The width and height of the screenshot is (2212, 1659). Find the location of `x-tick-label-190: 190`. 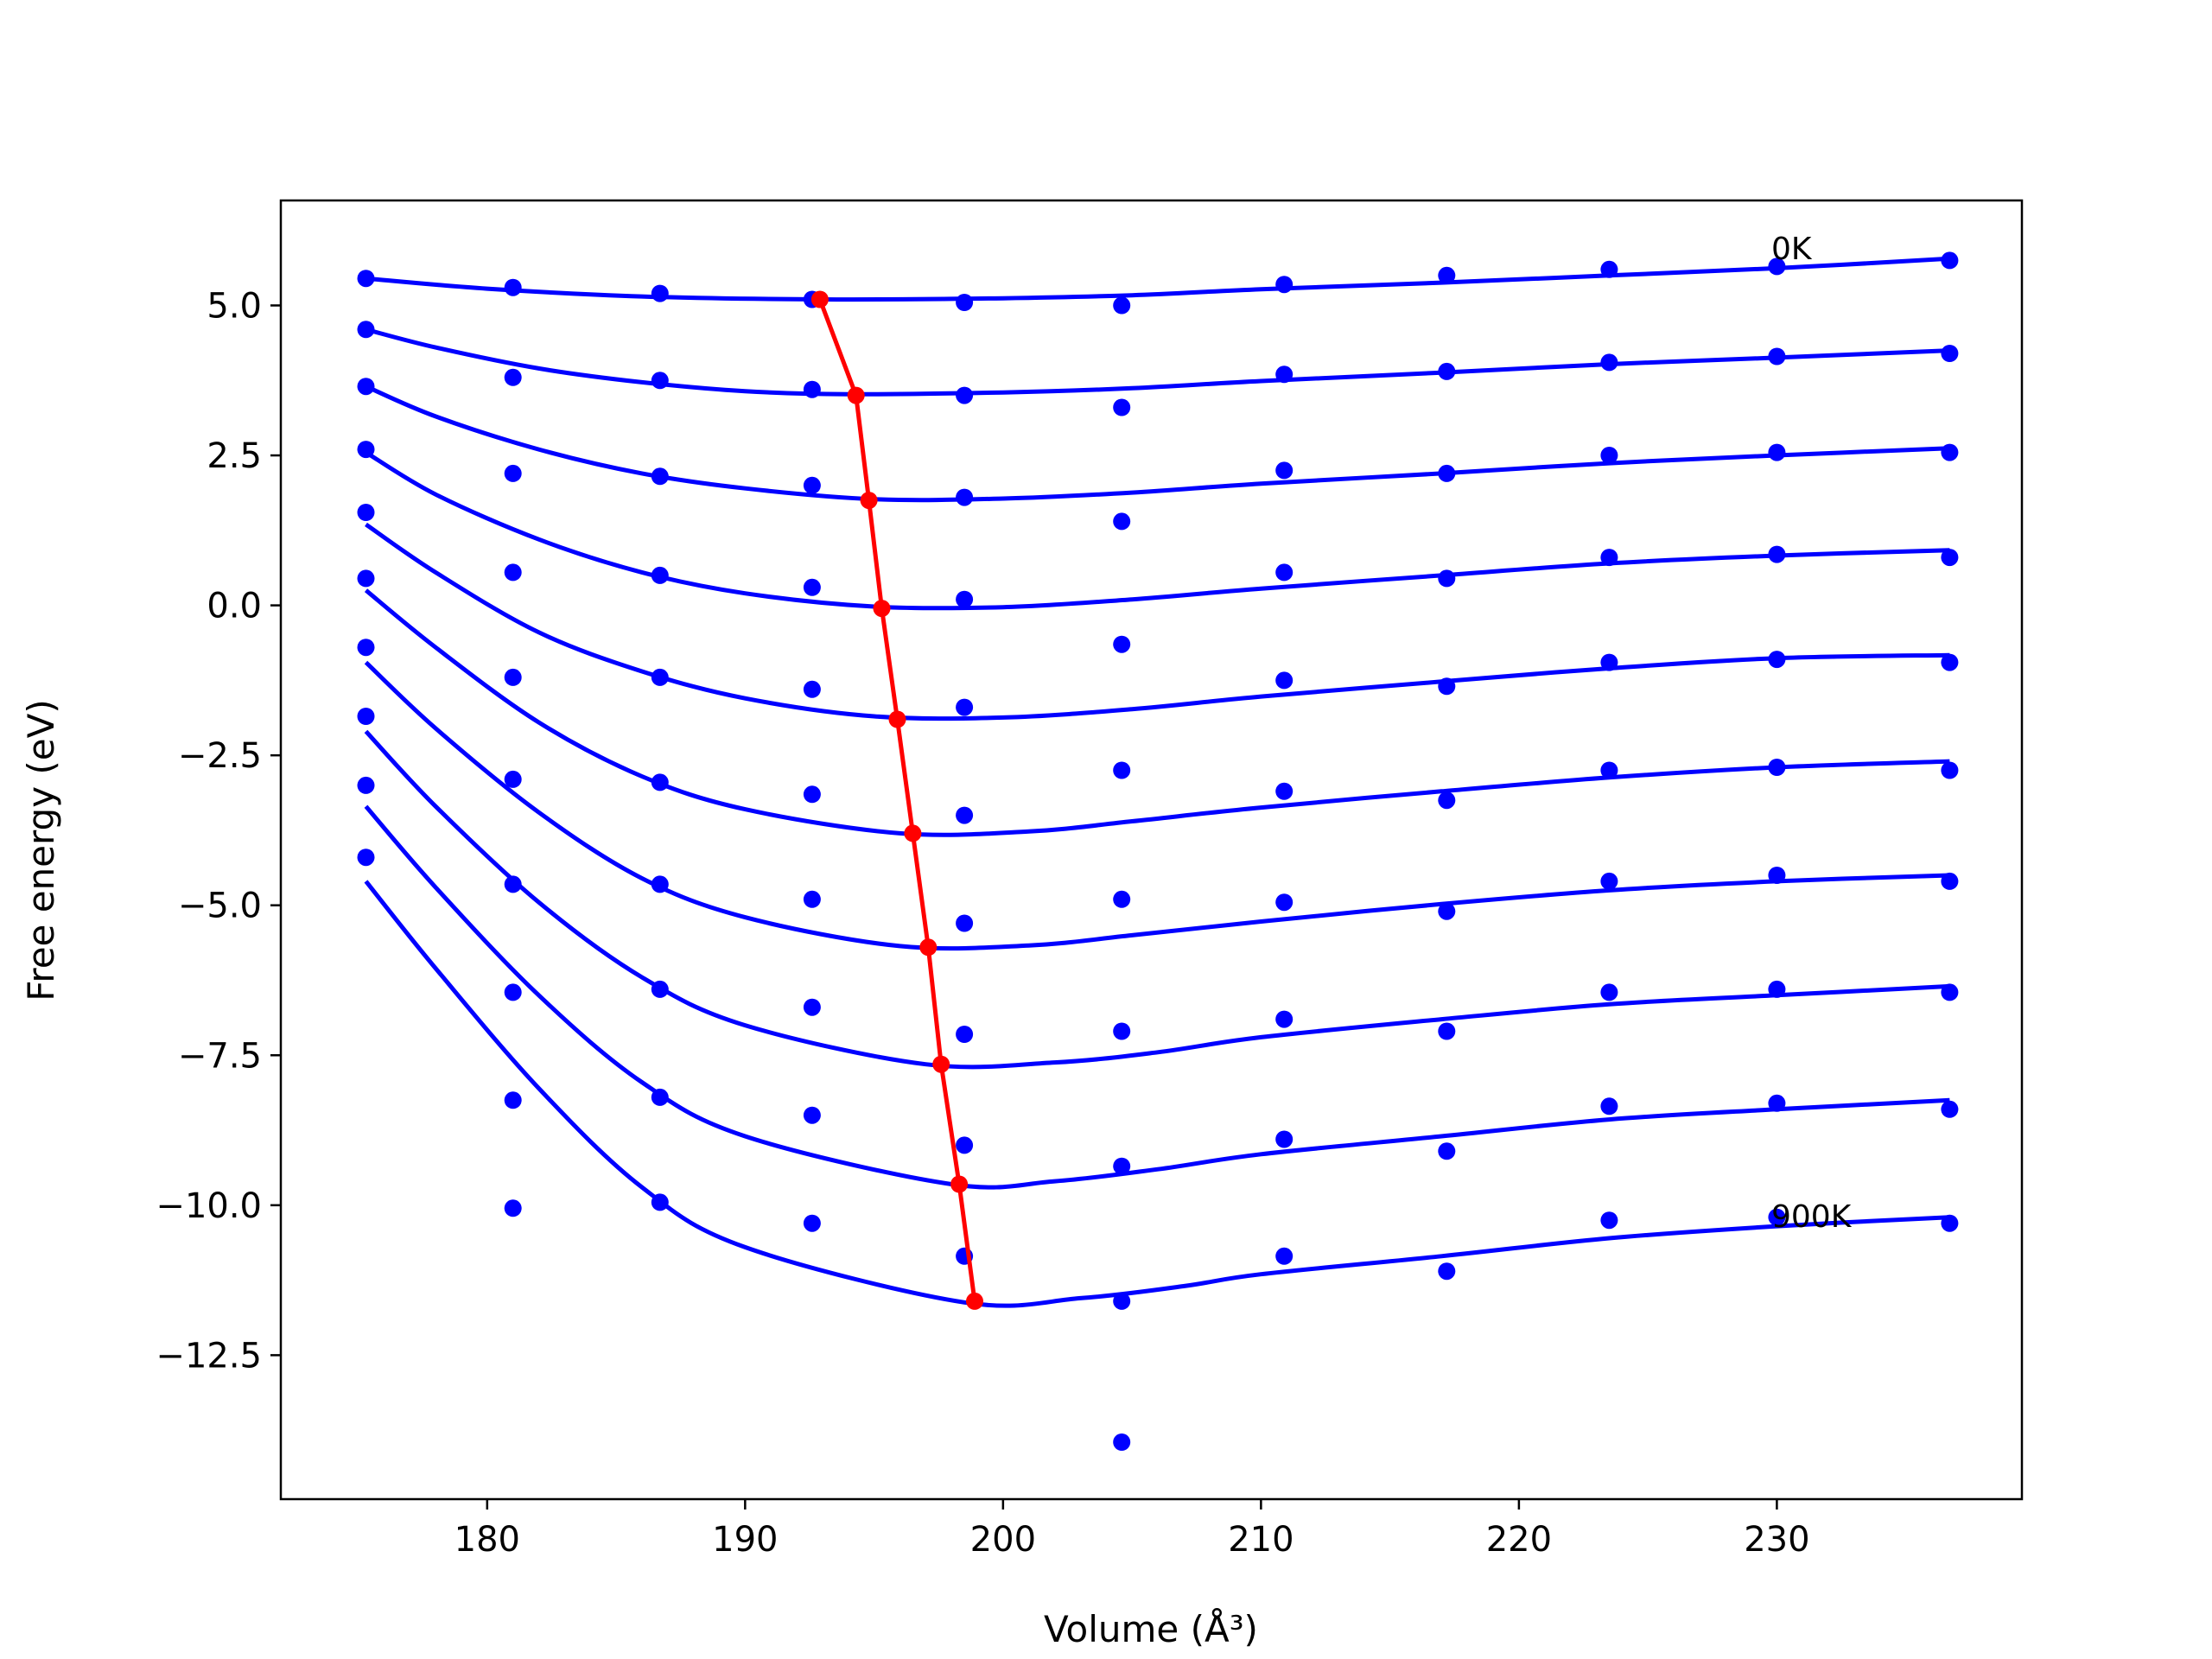

x-tick-label-190: 190 is located at coordinates (745, 1540).